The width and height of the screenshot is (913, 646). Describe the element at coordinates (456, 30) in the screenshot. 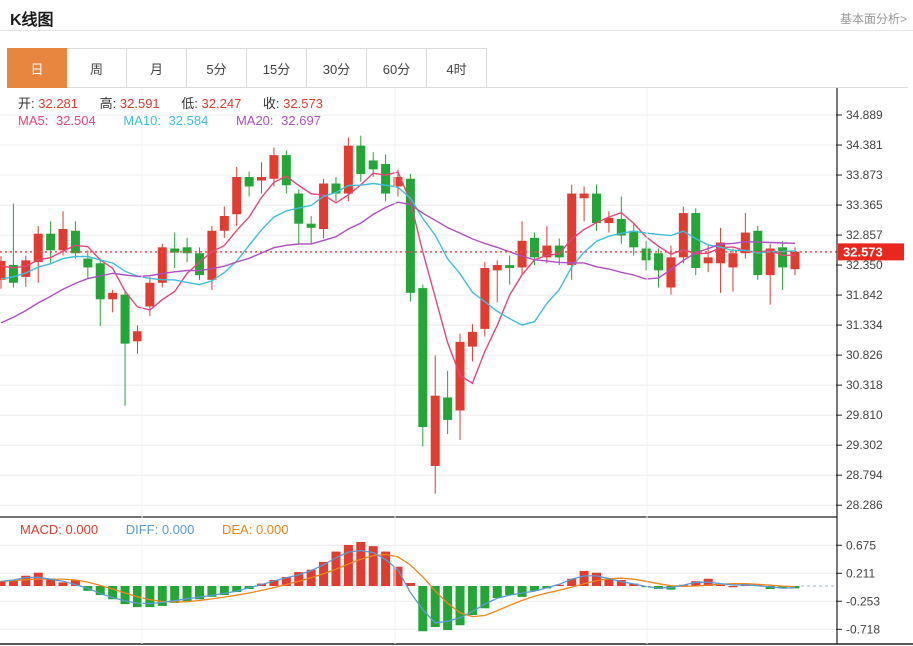

I see `header-divider` at that location.